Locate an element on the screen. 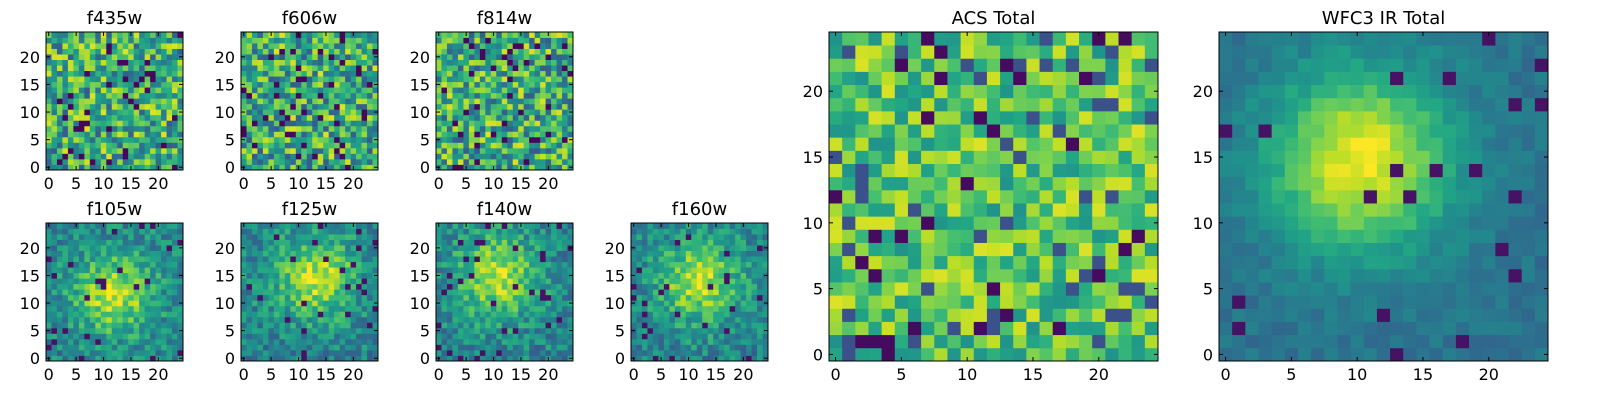  x-tick-label: 5 is located at coordinates (466, 183).